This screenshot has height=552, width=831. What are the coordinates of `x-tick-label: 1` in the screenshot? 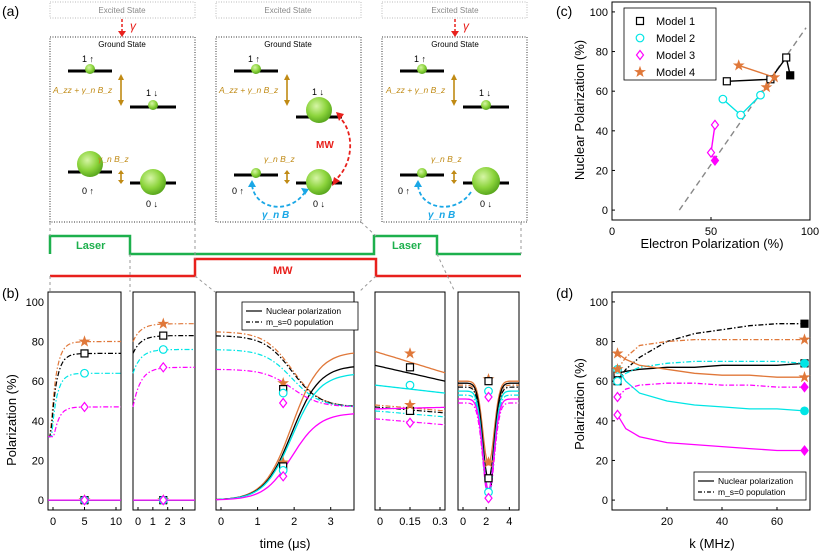 It's located at (258, 522).